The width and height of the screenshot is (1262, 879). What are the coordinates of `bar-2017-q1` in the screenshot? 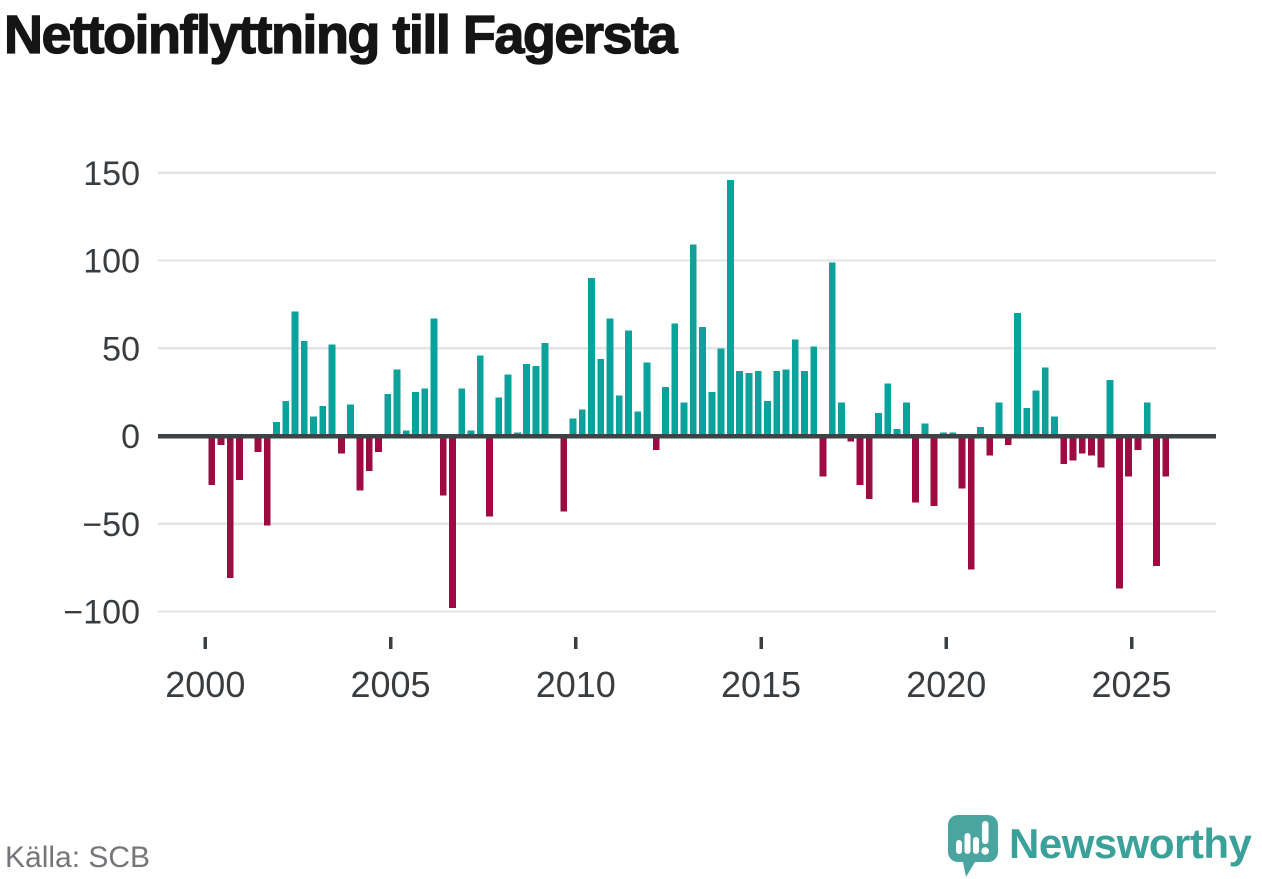 It's located at (841, 419).